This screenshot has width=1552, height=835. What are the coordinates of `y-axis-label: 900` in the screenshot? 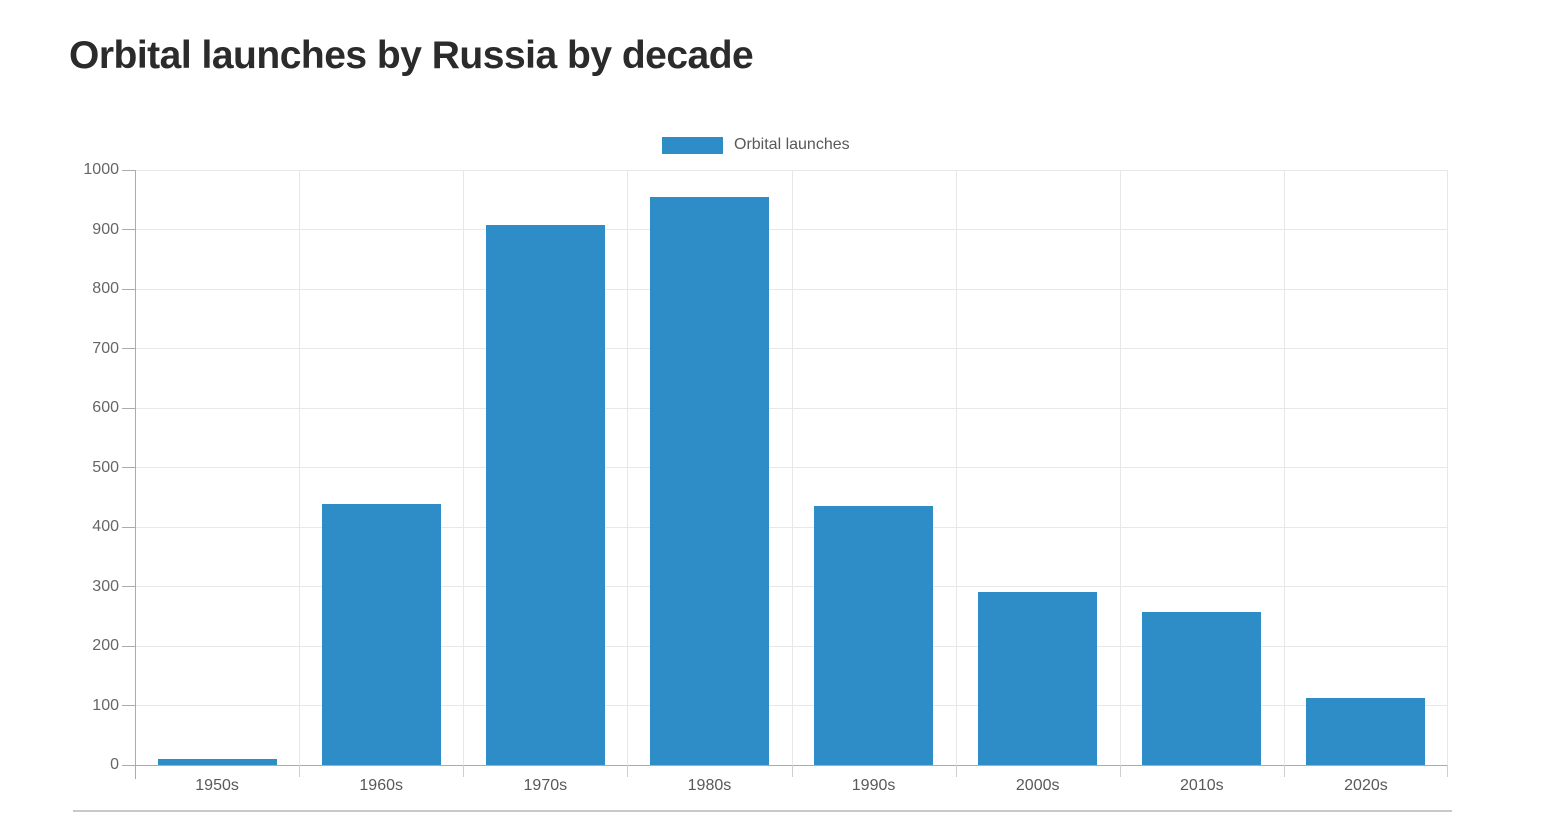 It's located at (105, 229).